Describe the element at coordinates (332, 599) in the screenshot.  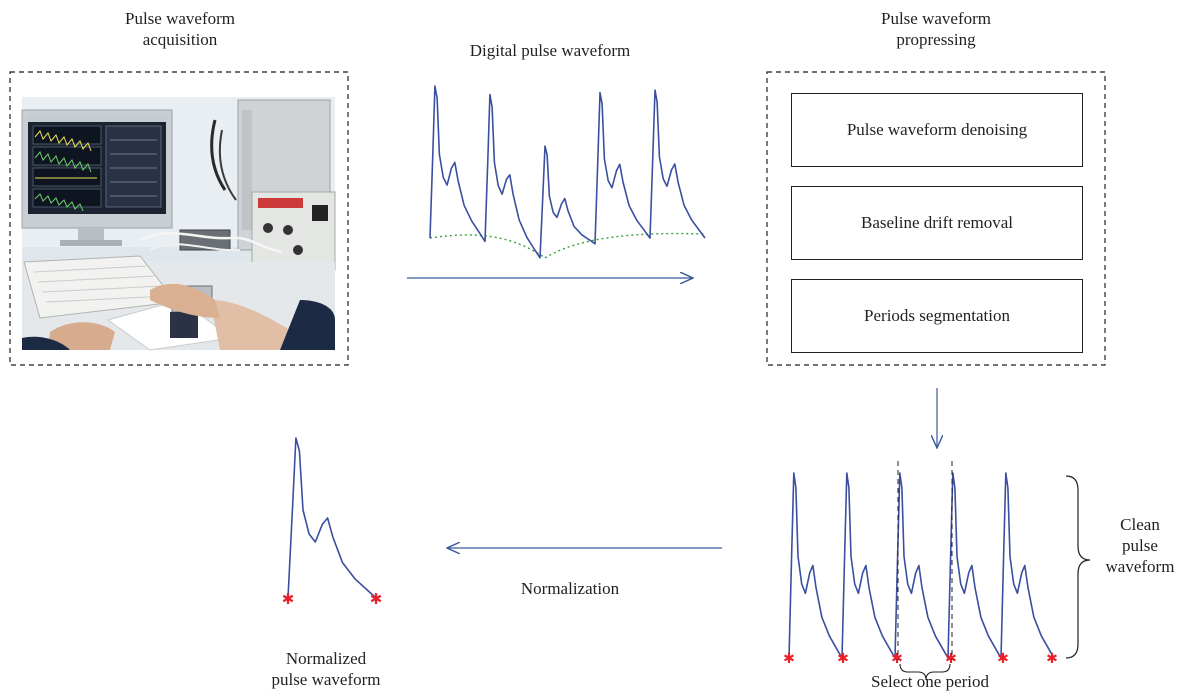
I see `normalized-markers: ✱ ✱` at that location.